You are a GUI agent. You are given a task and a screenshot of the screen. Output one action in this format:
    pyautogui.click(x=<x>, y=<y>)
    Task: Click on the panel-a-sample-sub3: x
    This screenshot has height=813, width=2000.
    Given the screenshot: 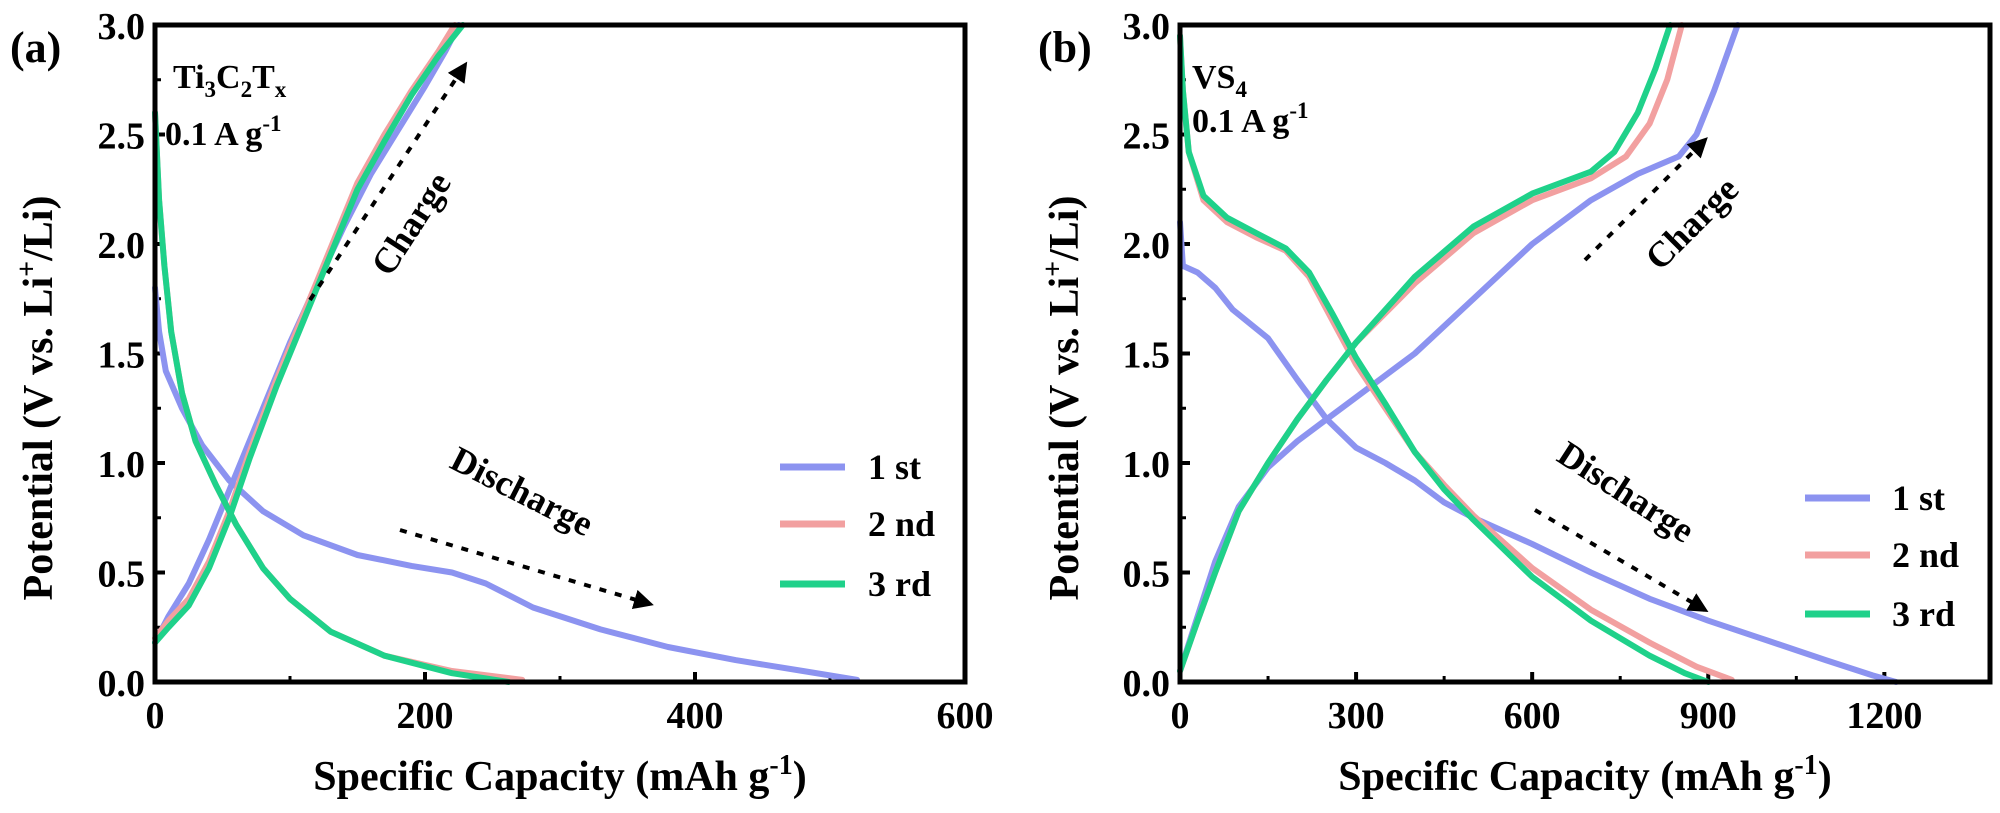 What is the action you would take?
    pyautogui.click(x=281, y=89)
    